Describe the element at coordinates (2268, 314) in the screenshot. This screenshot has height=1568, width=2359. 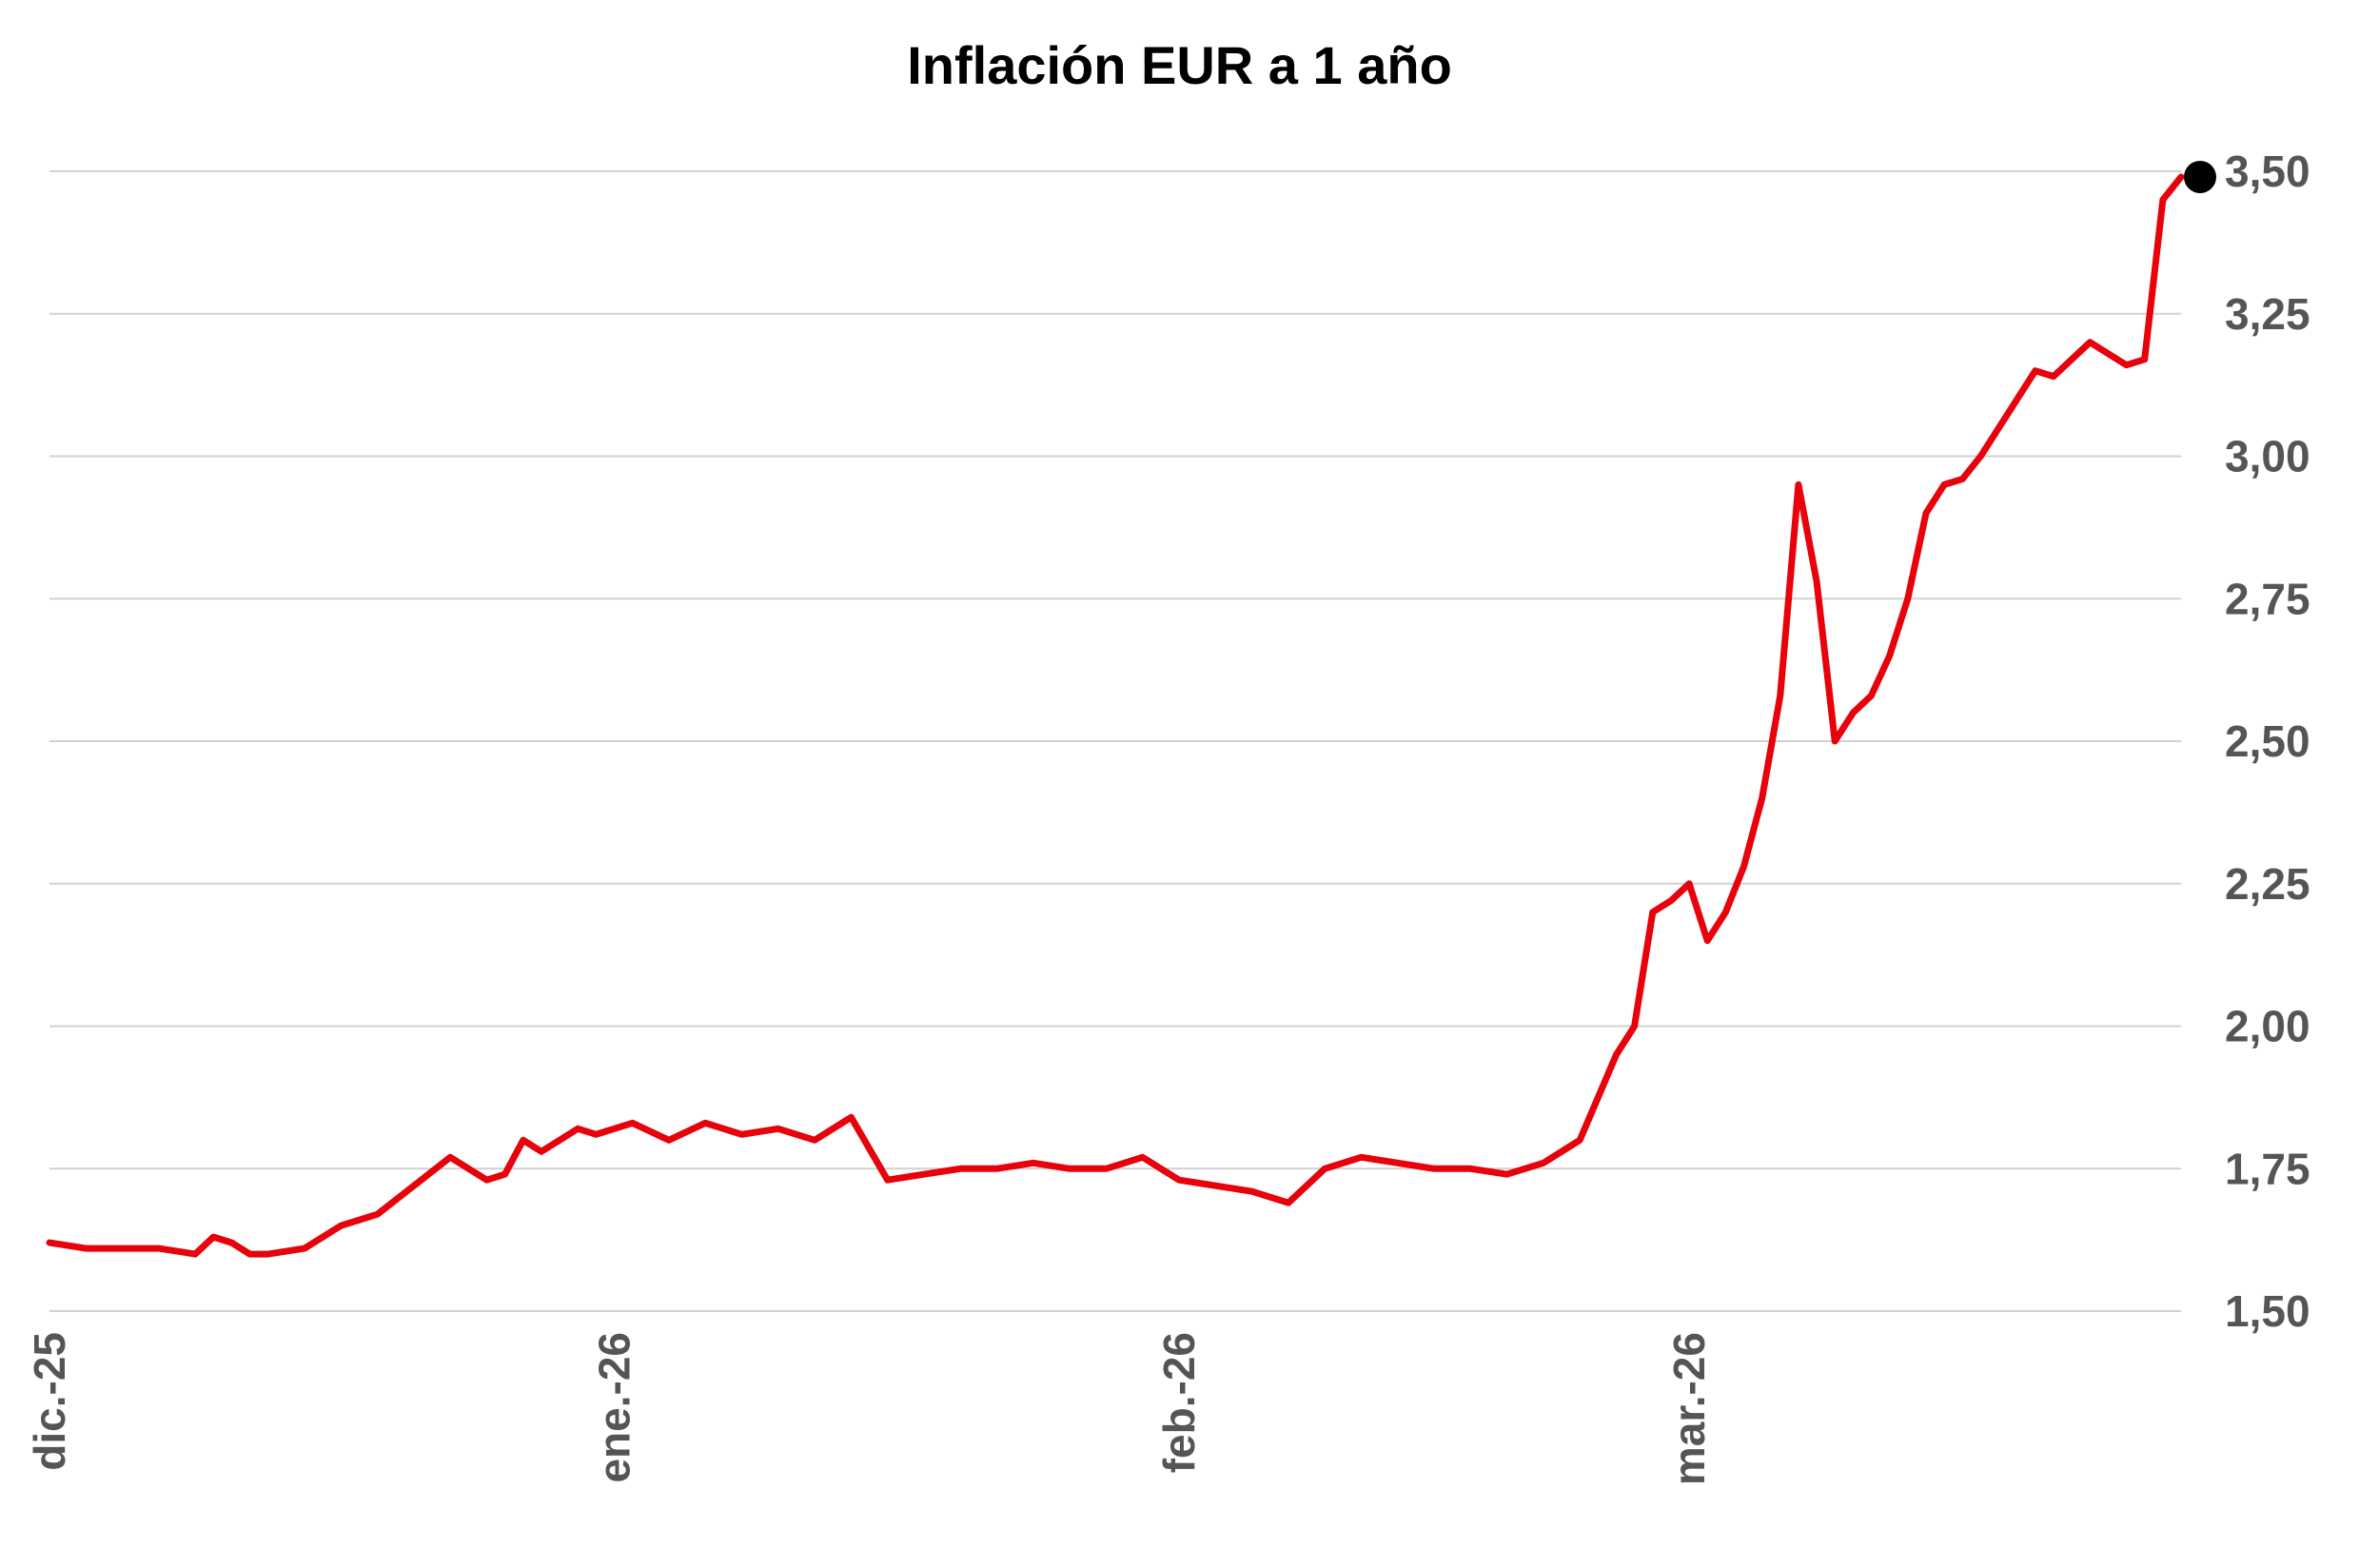
I see `y-tick-label: 3,25` at that location.